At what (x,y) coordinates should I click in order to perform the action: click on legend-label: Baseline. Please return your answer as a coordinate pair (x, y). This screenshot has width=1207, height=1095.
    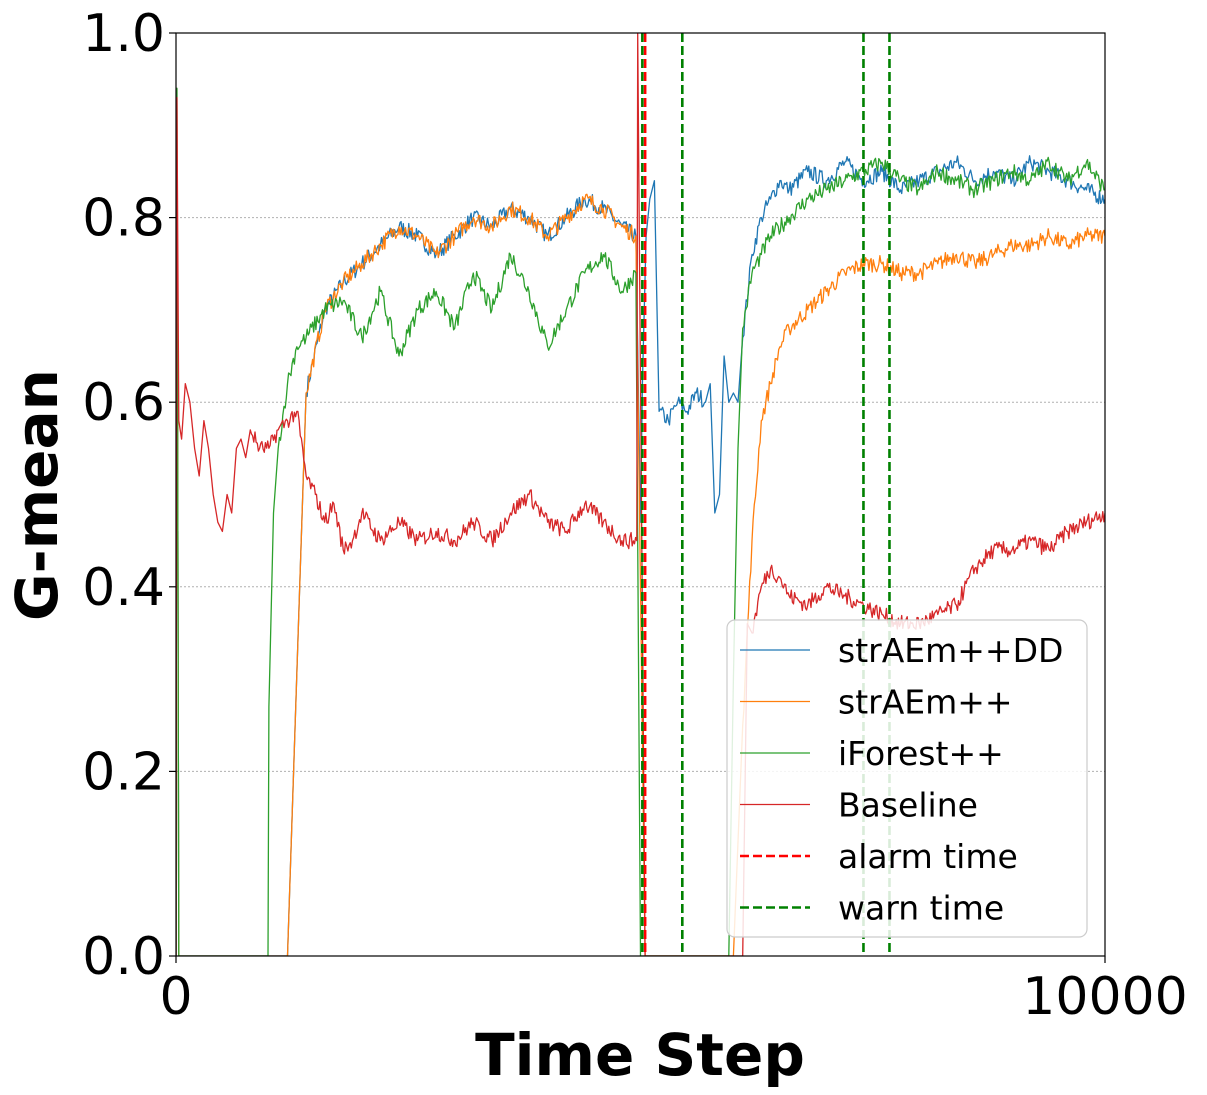
    Looking at the image, I should click on (908, 805).